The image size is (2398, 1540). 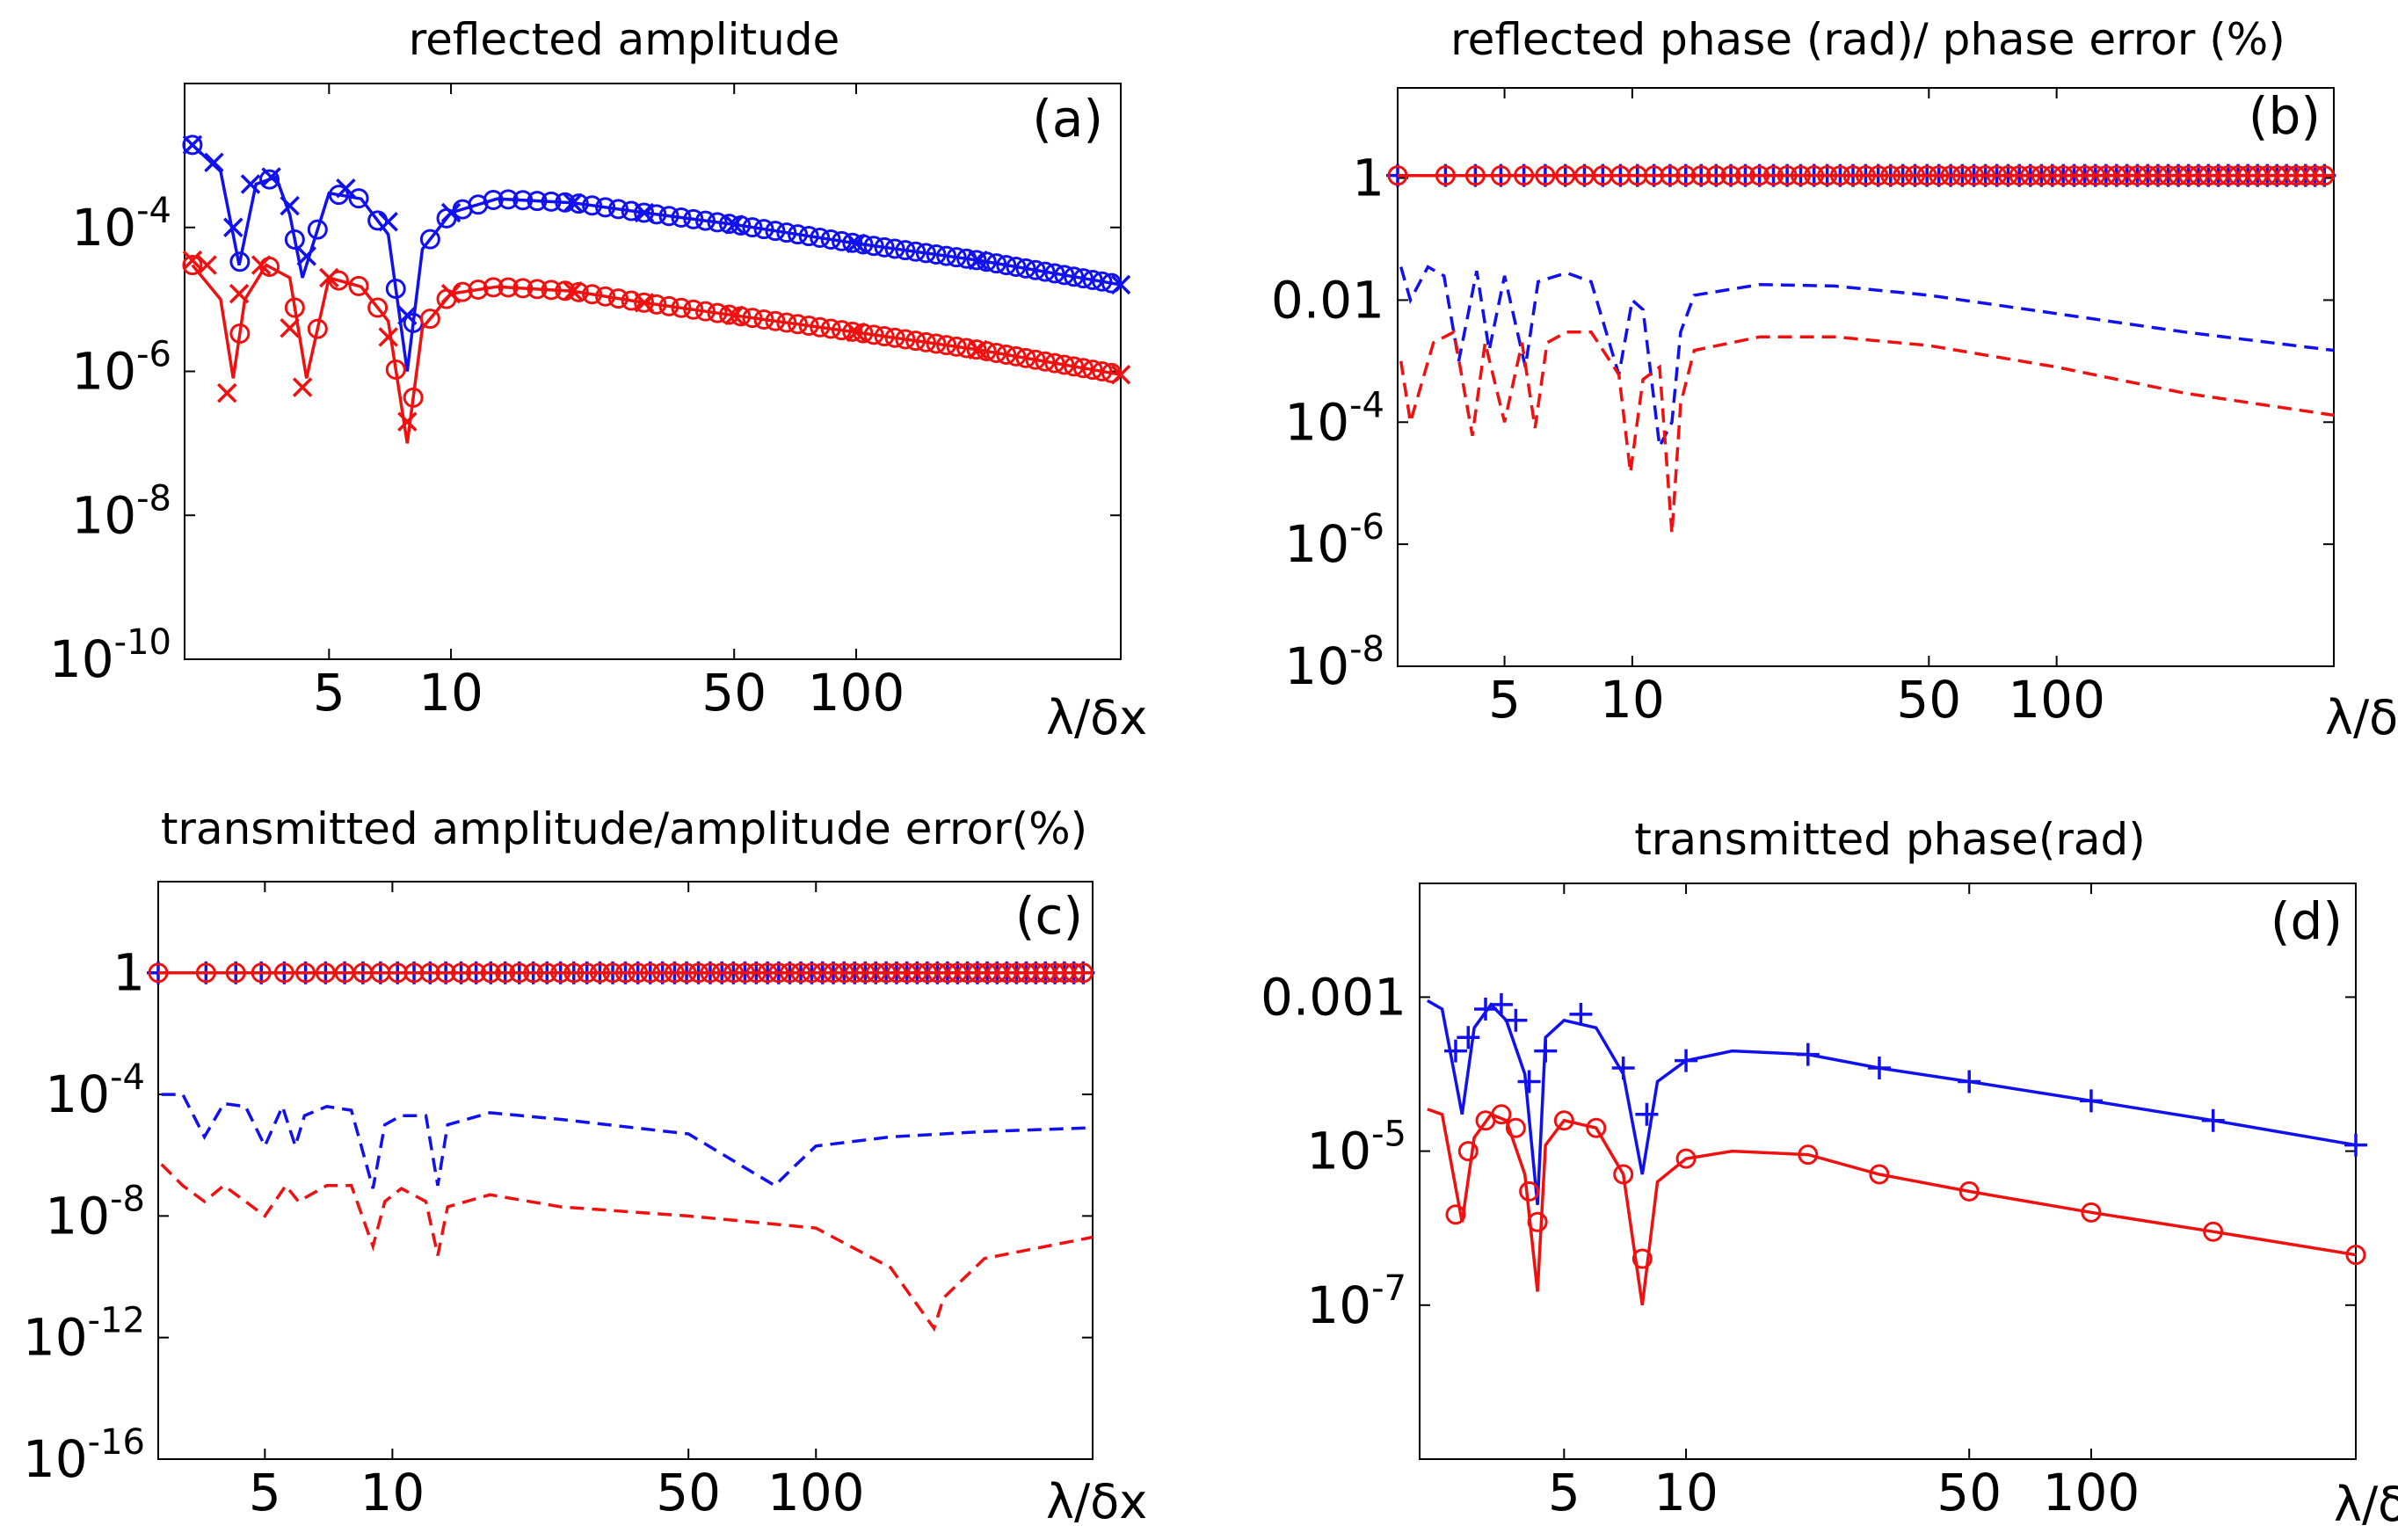 What do you see at coordinates (625, 1170) in the screenshot?
I see `panel-c-frame` at bounding box center [625, 1170].